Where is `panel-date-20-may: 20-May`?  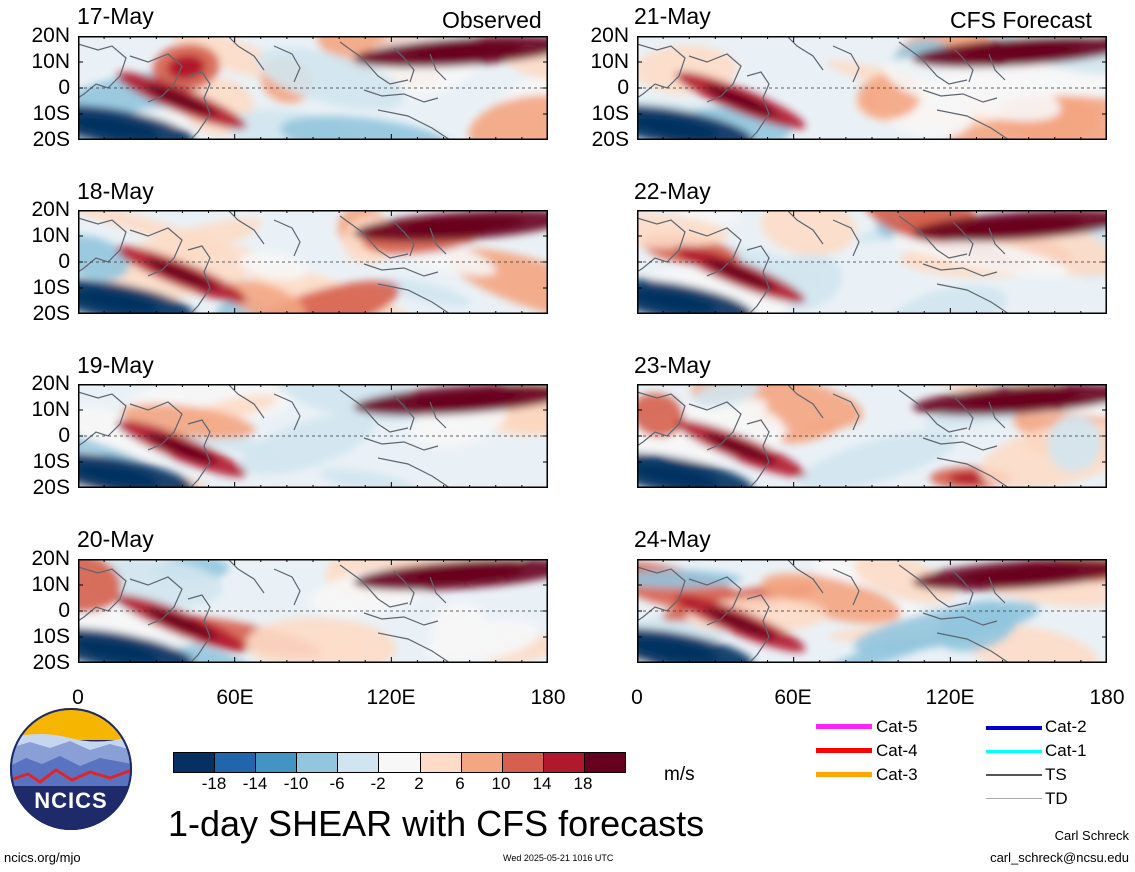 panel-date-20-may: 20-May is located at coordinates (115, 539).